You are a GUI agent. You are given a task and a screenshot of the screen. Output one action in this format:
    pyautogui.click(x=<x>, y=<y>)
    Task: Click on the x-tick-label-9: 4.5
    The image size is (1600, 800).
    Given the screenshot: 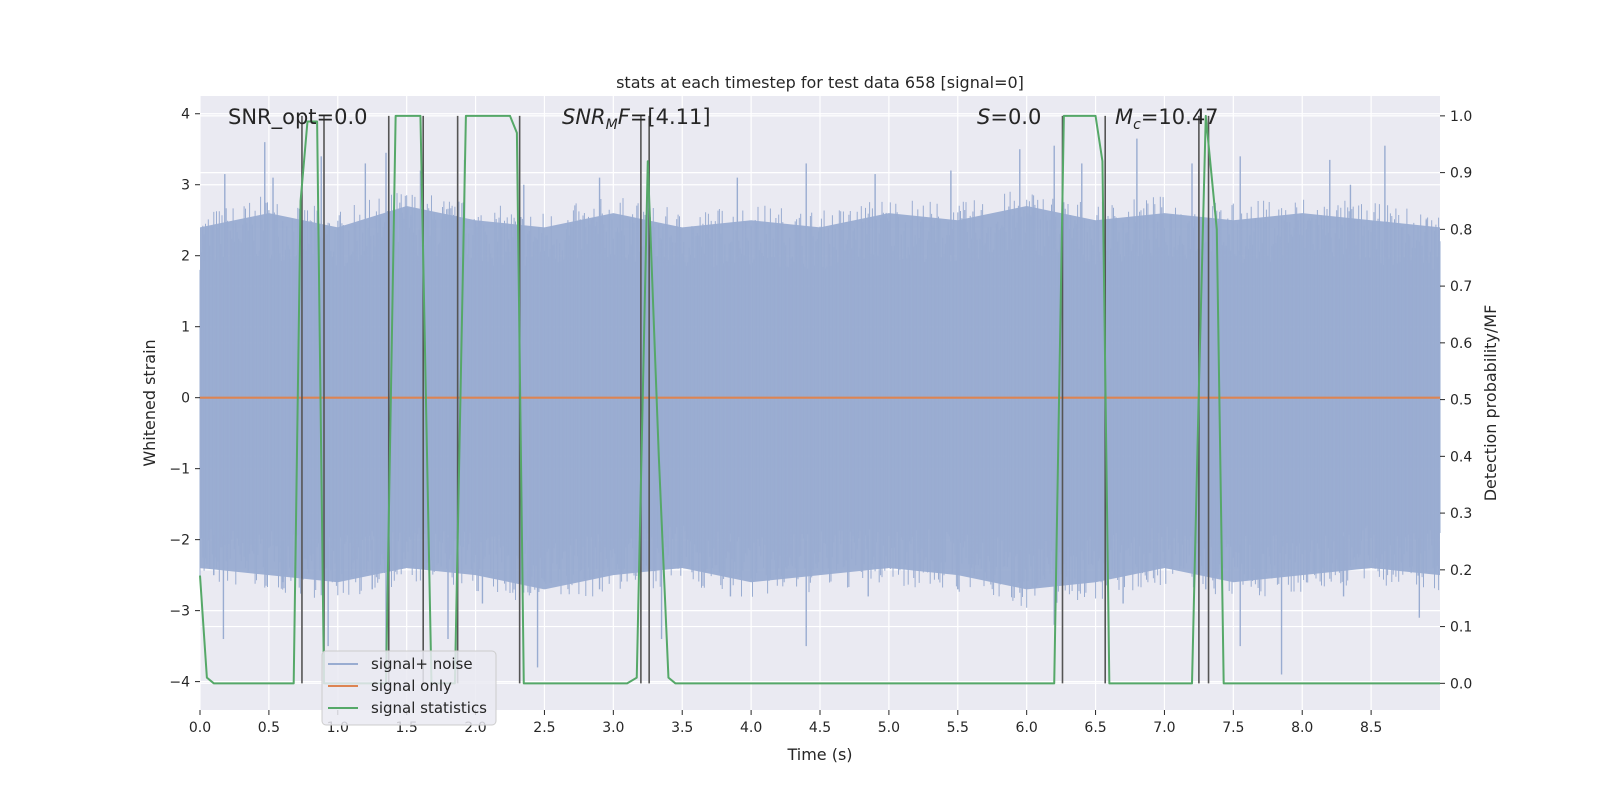 What is the action you would take?
    pyautogui.click(x=820, y=728)
    